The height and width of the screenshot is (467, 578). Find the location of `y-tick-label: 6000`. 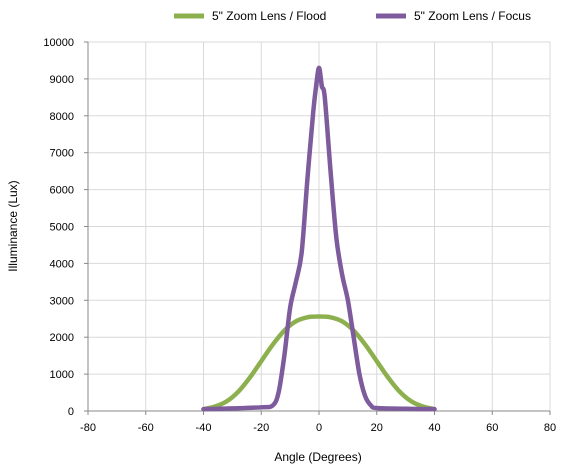

y-tick-label: 6000 is located at coordinates (62, 191).